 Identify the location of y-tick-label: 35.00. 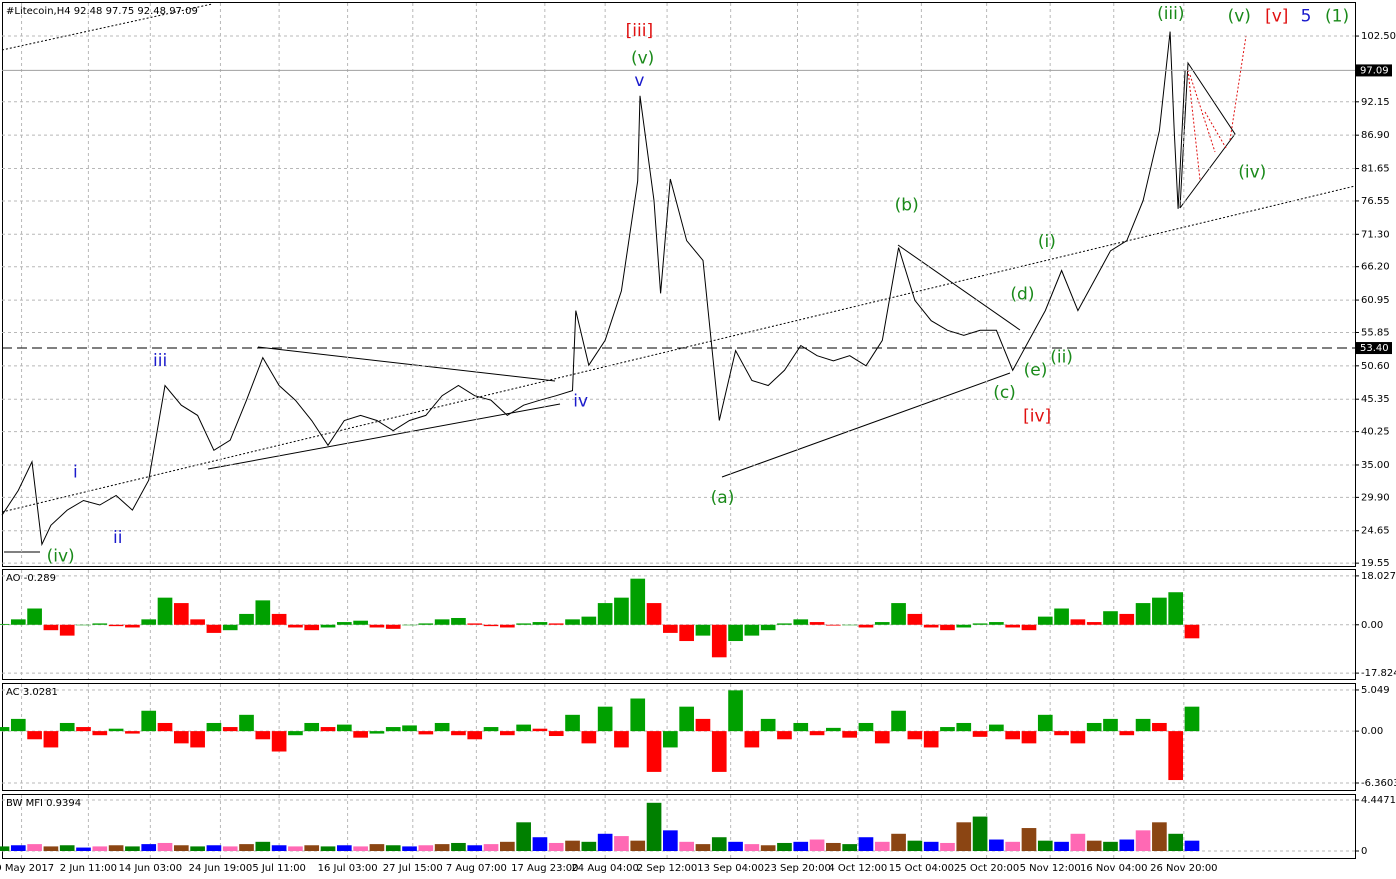
(1375, 465).